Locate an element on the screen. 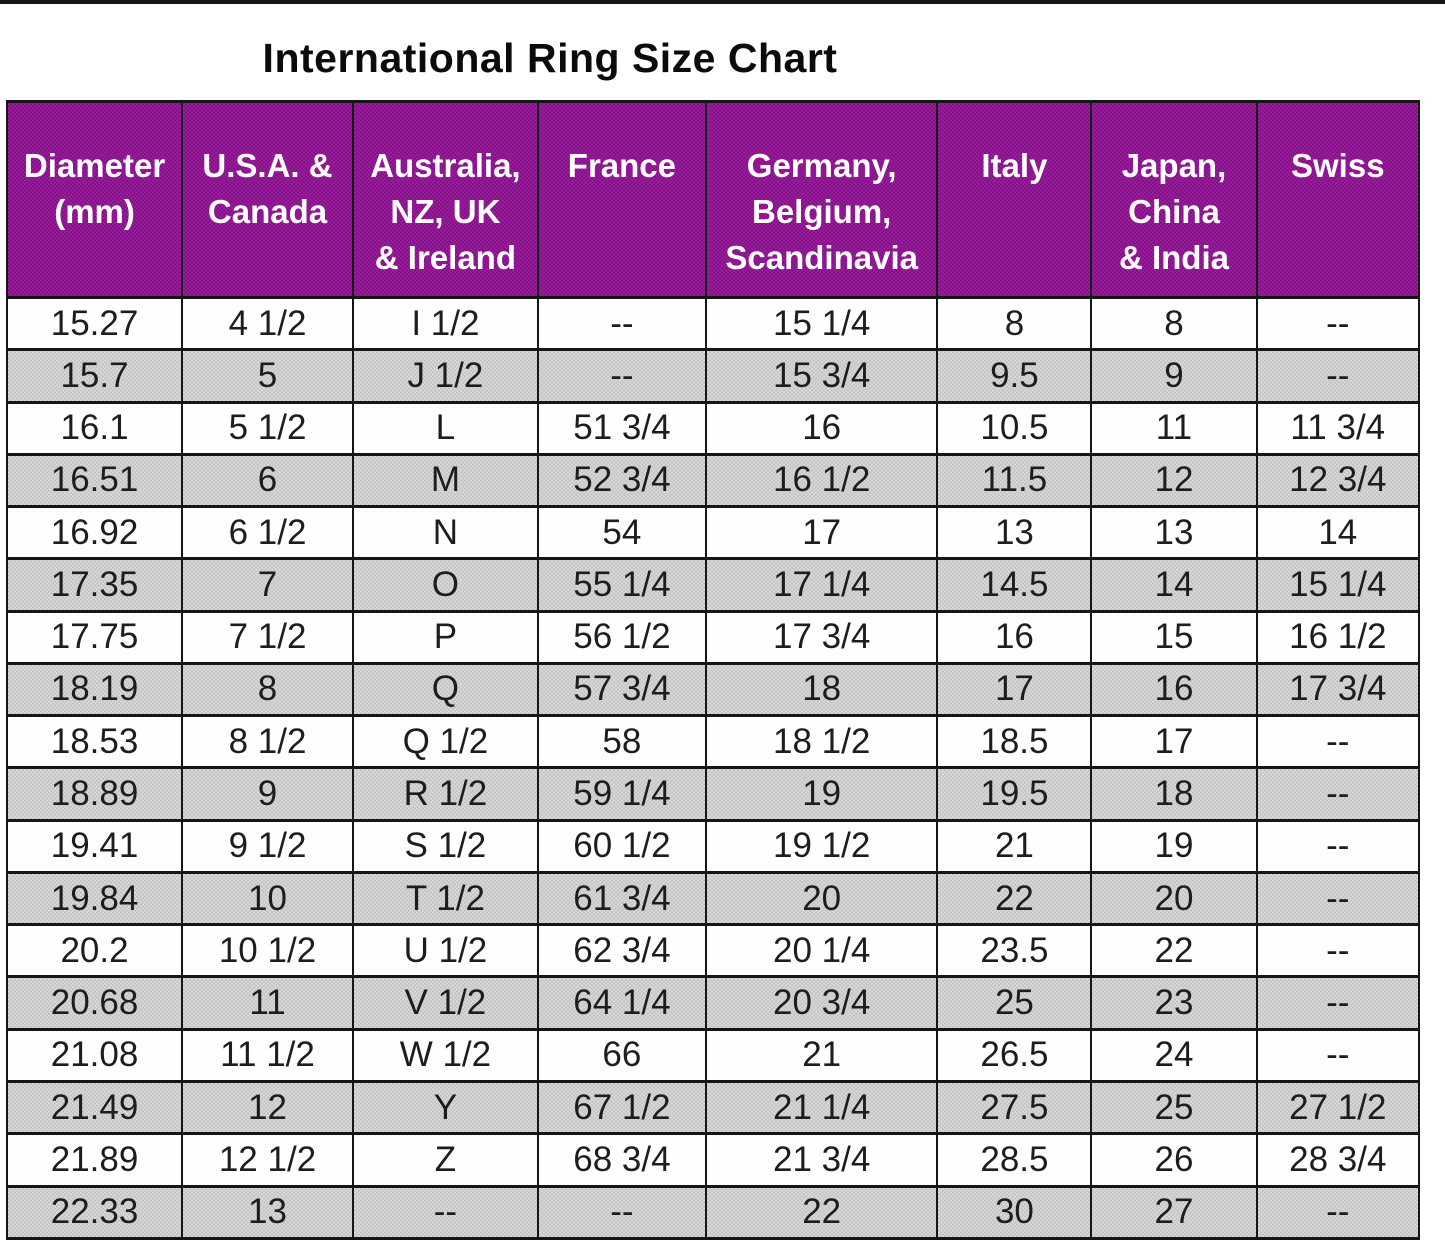 The image size is (1445, 1243). table-row: 18.89 9 R 1/2 59 1/4 19 19.5 18 -- is located at coordinates (713, 794).